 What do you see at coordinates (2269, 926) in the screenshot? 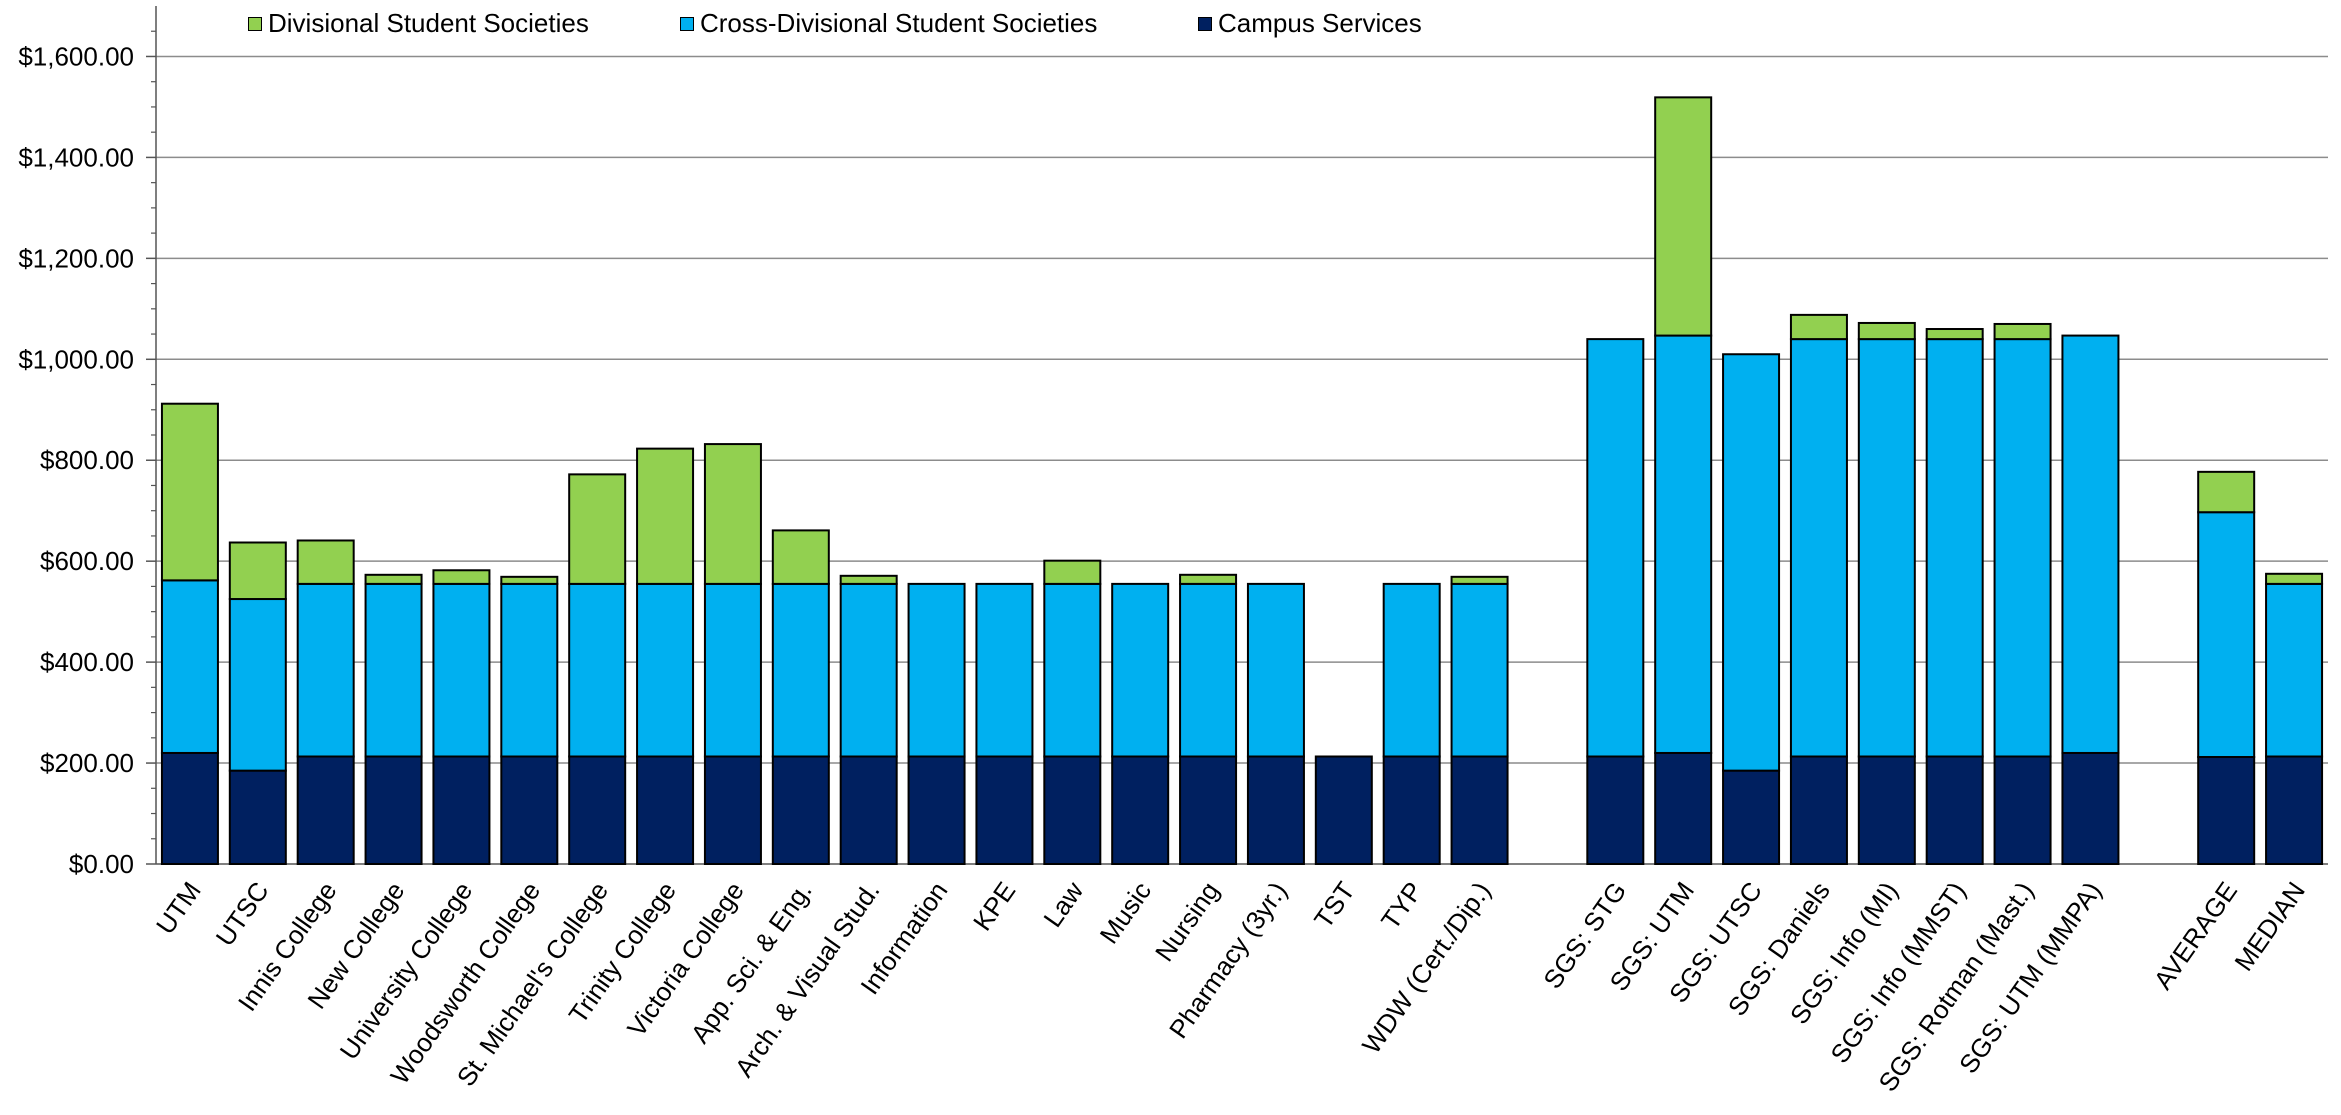
I see `x-tick-label: MEDIAN` at bounding box center [2269, 926].